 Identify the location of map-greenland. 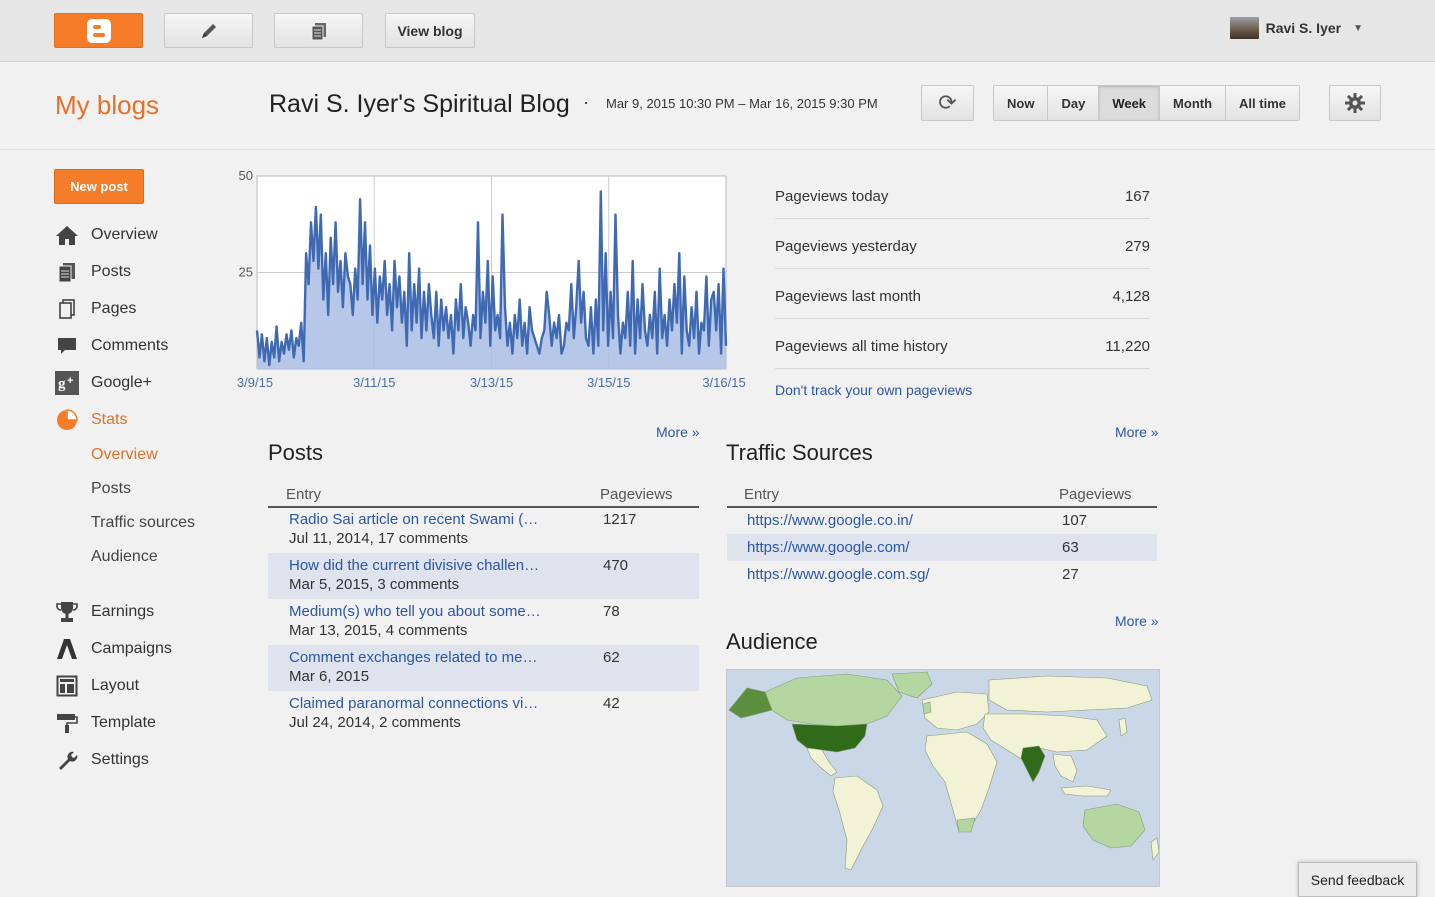
(912, 685).